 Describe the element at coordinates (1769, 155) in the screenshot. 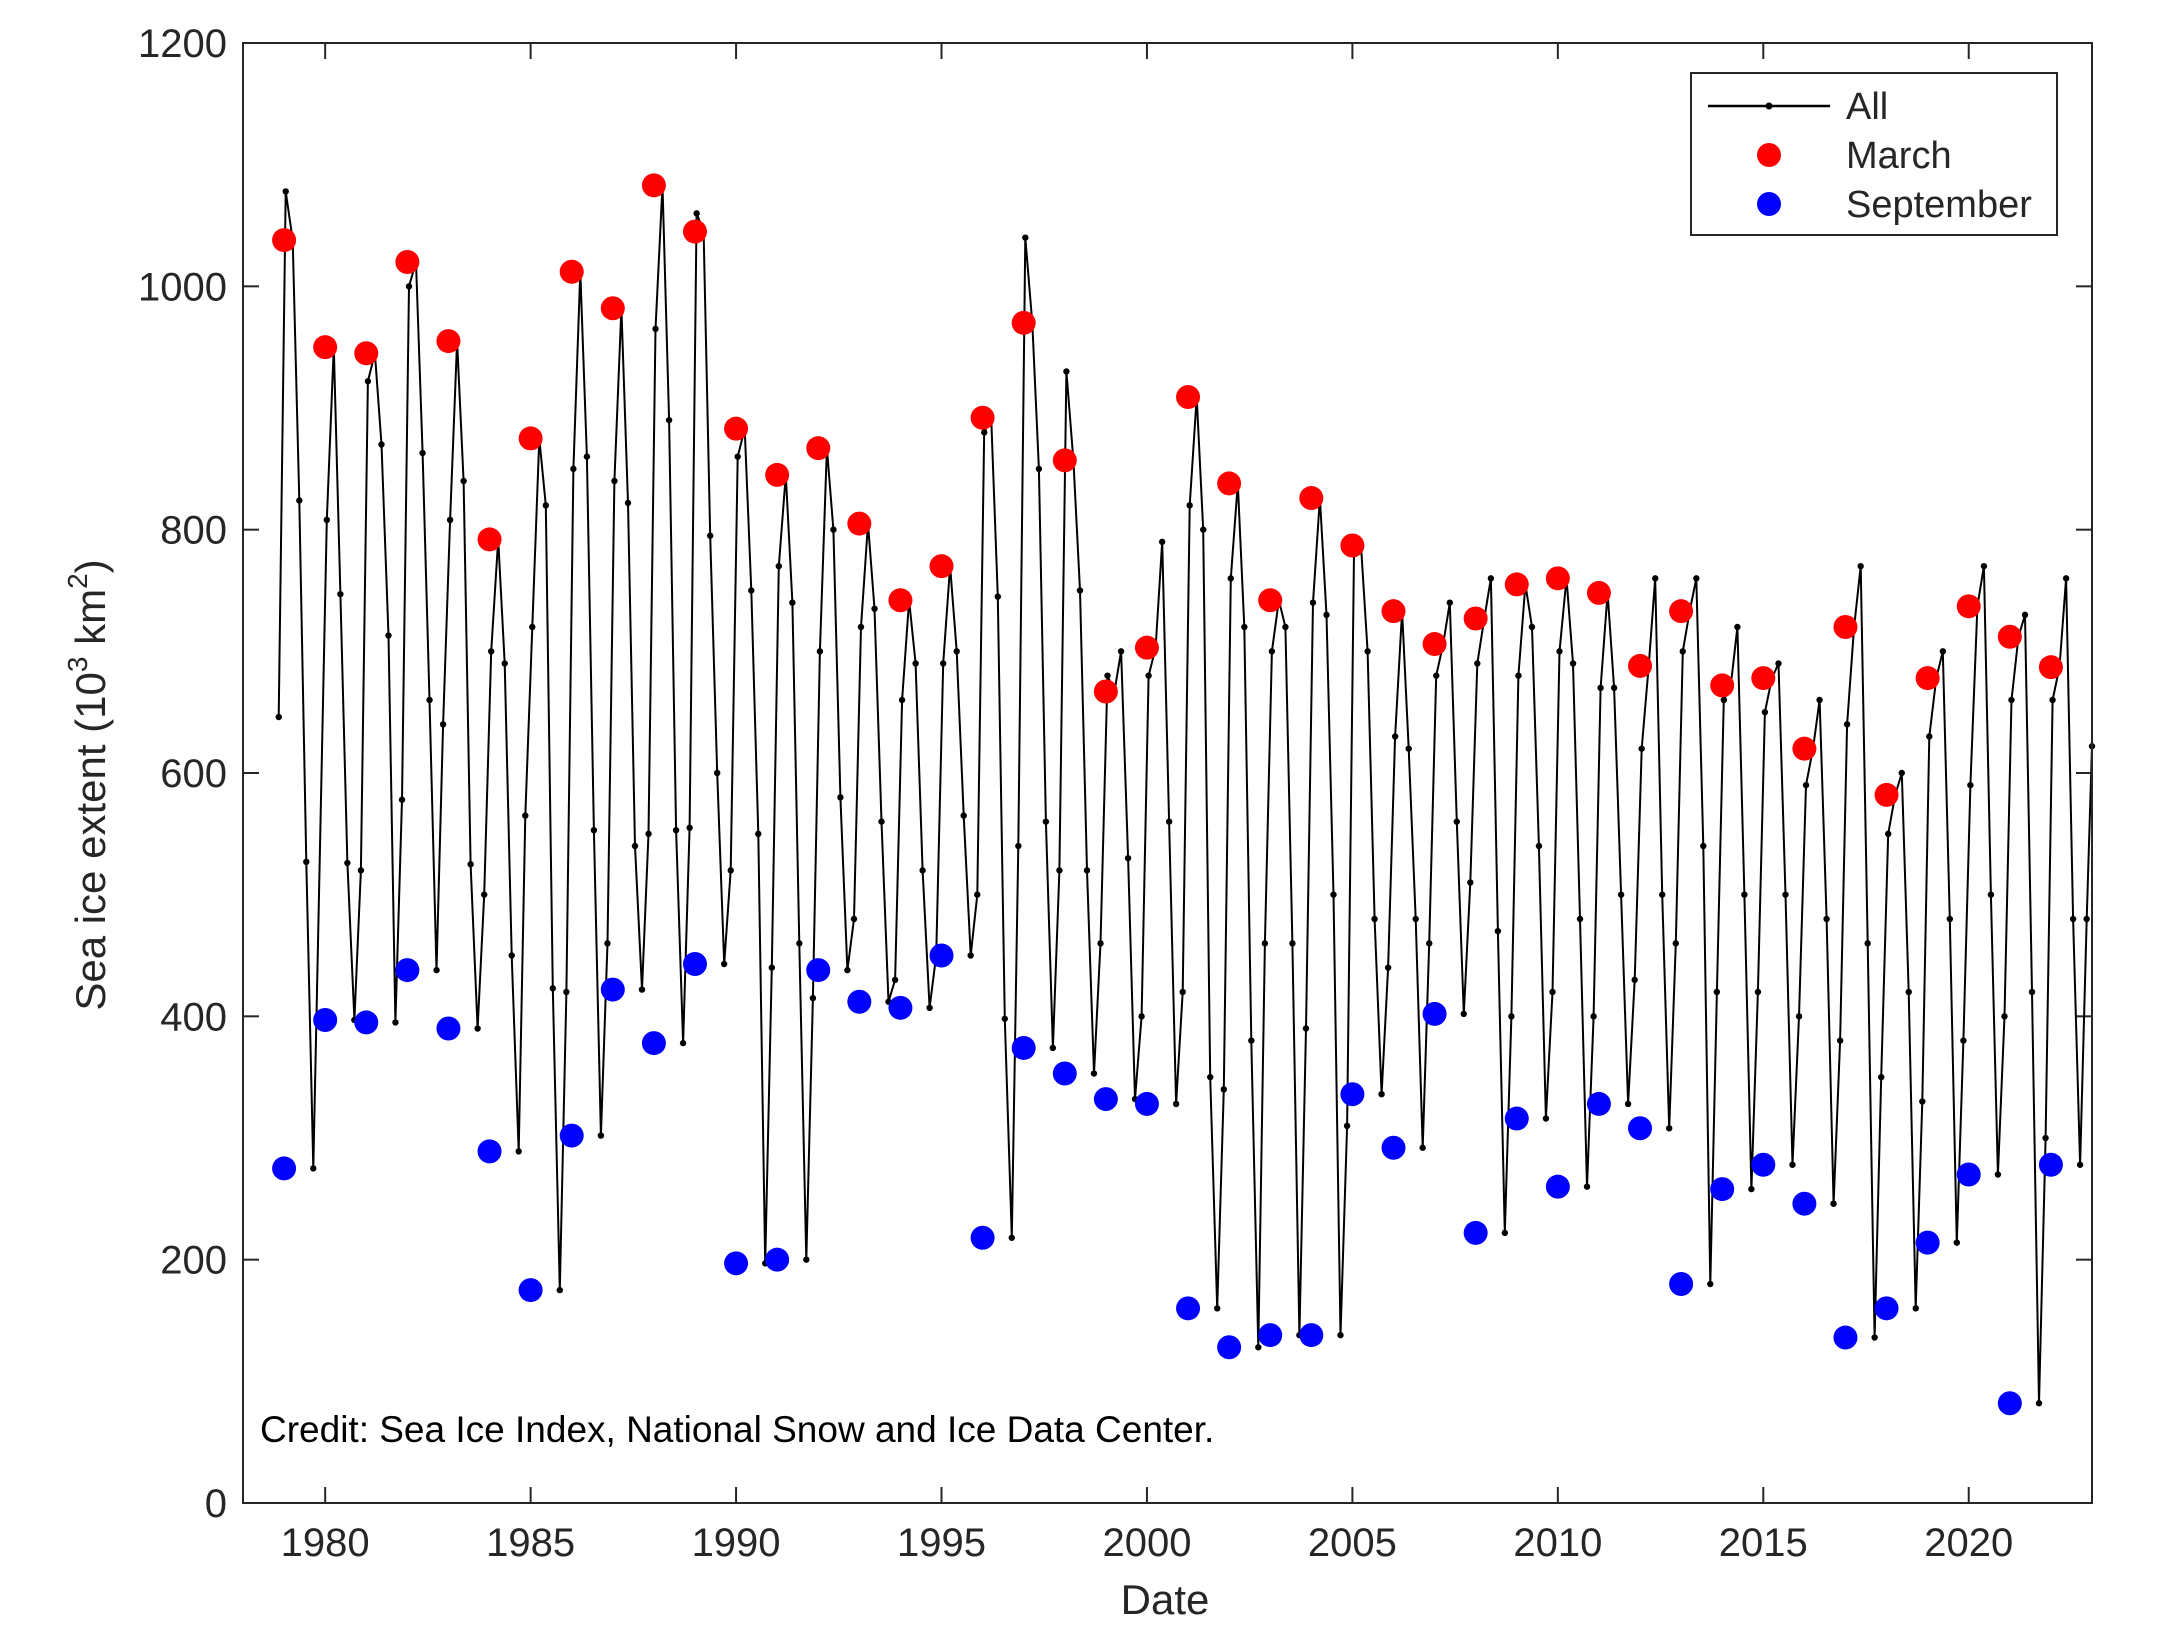

I see `legend-march-marker` at that location.